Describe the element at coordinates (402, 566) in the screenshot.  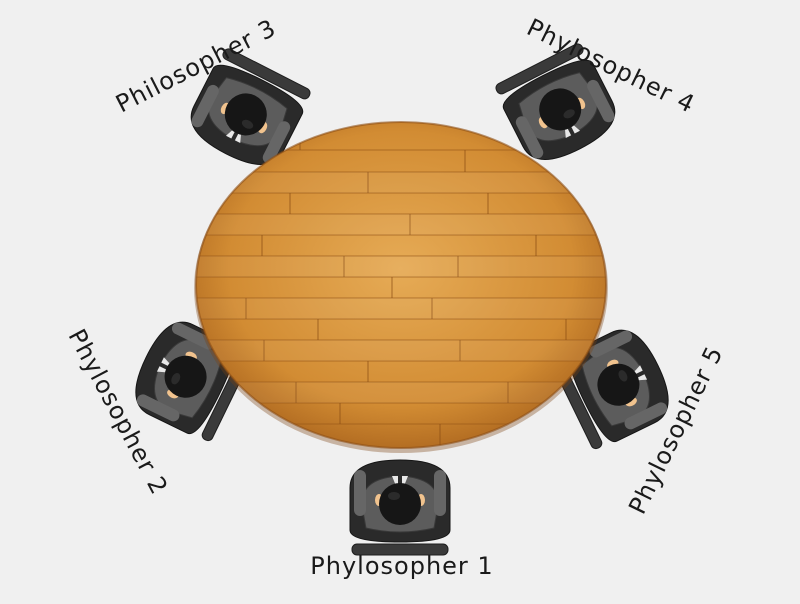
I see `philosopher-1-label: Phylosopher 1` at that location.